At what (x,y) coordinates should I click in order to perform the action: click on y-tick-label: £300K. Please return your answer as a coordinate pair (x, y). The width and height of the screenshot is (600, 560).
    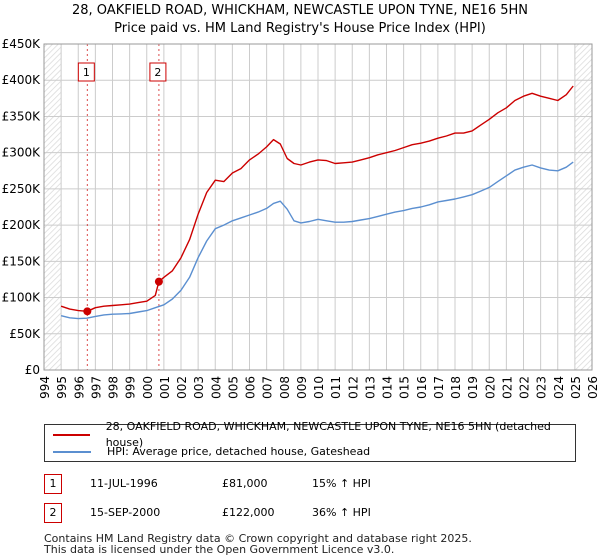
    Looking at the image, I should click on (22, 153).